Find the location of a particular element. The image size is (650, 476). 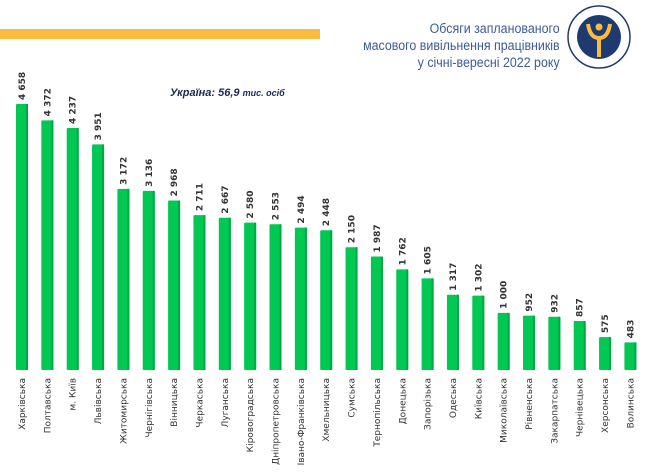

category-label: Херсонська is located at coordinates (606, 405).